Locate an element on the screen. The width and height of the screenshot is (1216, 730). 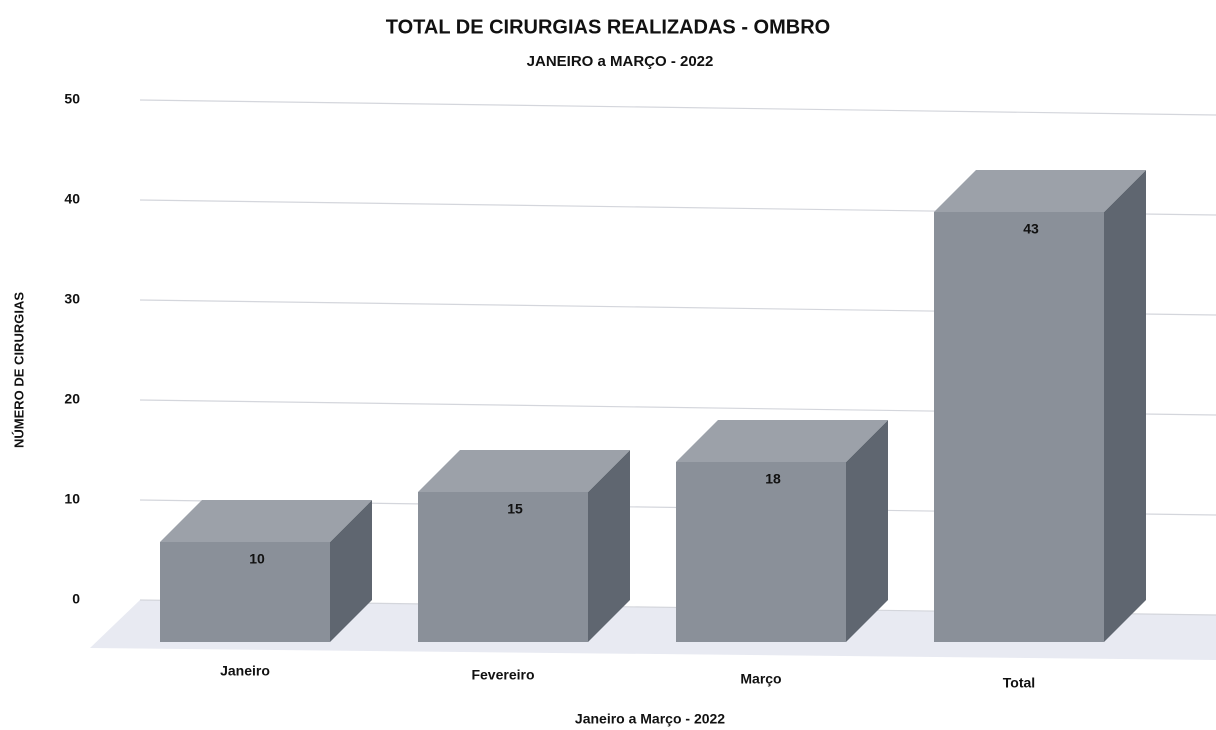
data-label: 10 is located at coordinates (257, 559).